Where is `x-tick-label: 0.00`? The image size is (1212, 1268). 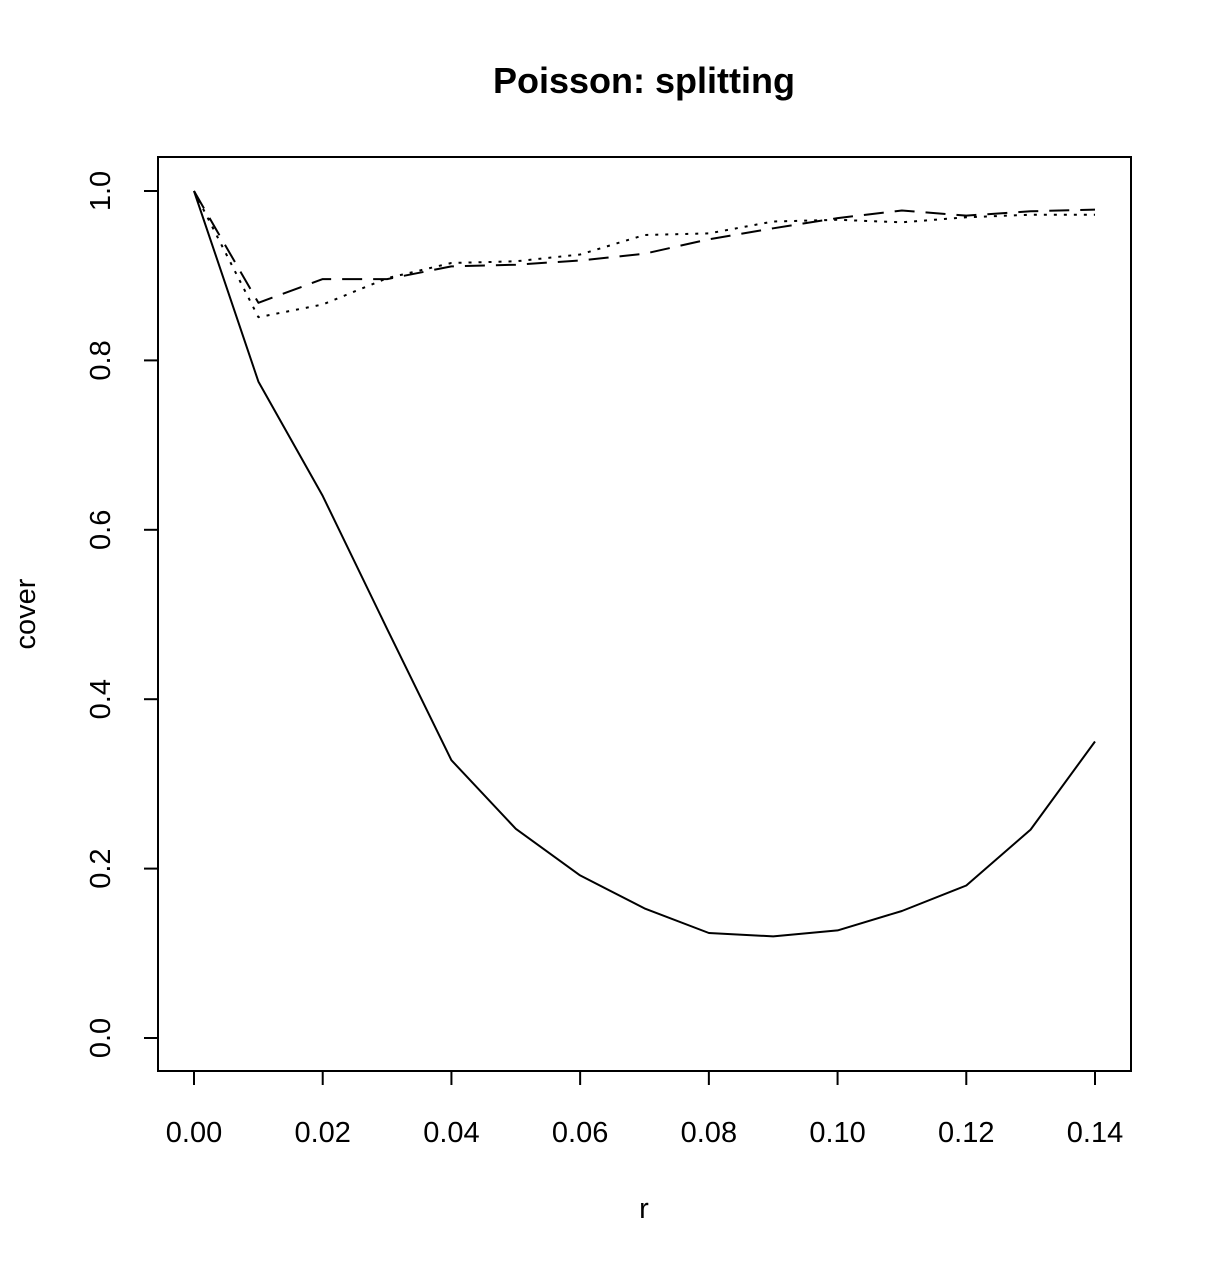
x-tick-label: 0.00 is located at coordinates (194, 1133).